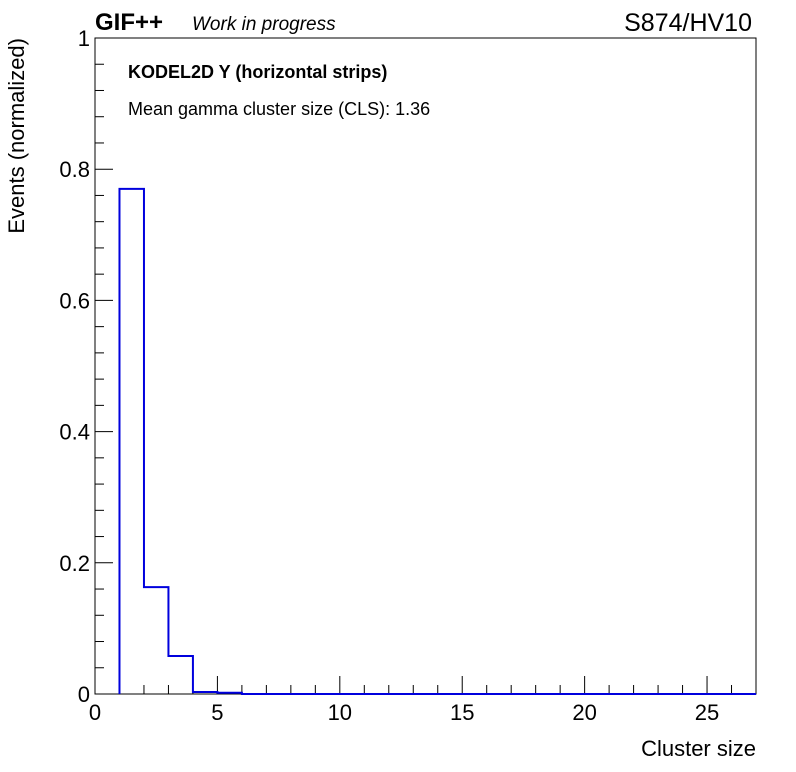 The height and width of the screenshot is (772, 796). Describe the element at coordinates (84, 38) in the screenshot. I see `y-tick-label: 1` at that location.